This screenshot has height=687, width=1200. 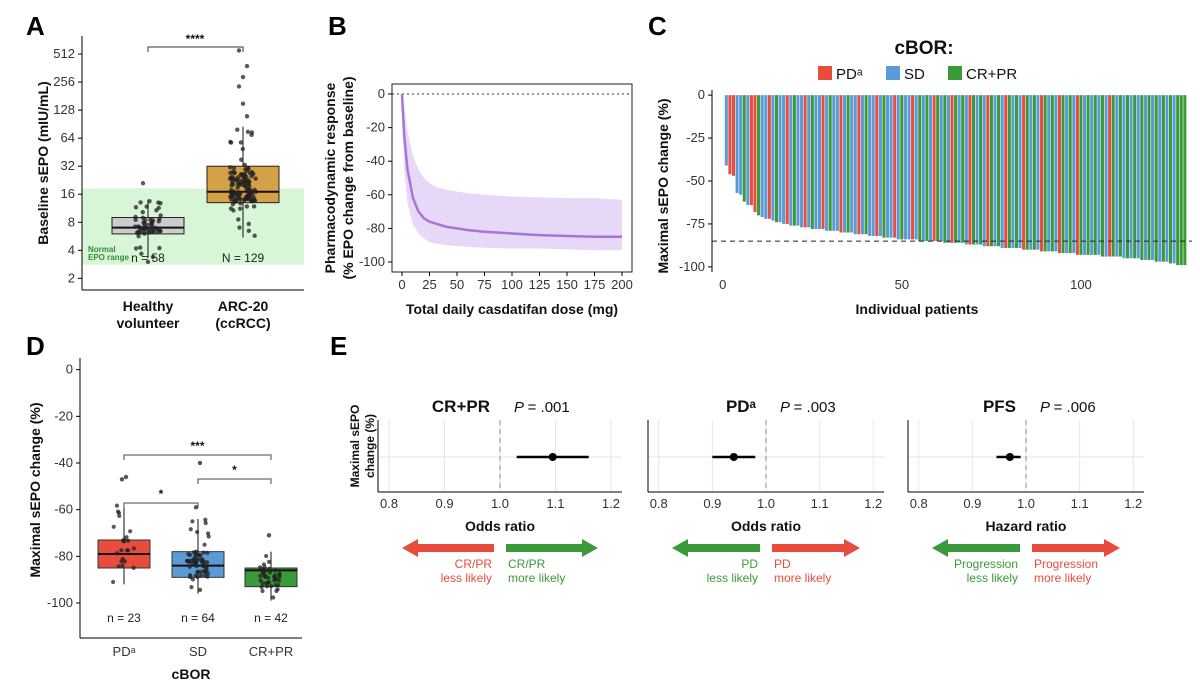 I want to click on y-axis-title: Maximal sEPO, so click(x=355, y=446).